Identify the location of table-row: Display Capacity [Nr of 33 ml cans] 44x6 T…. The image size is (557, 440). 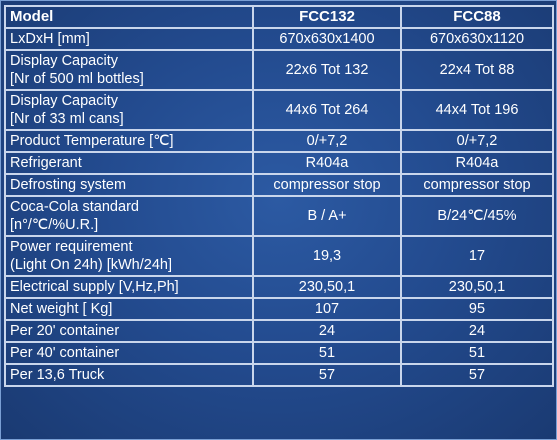
(279, 110).